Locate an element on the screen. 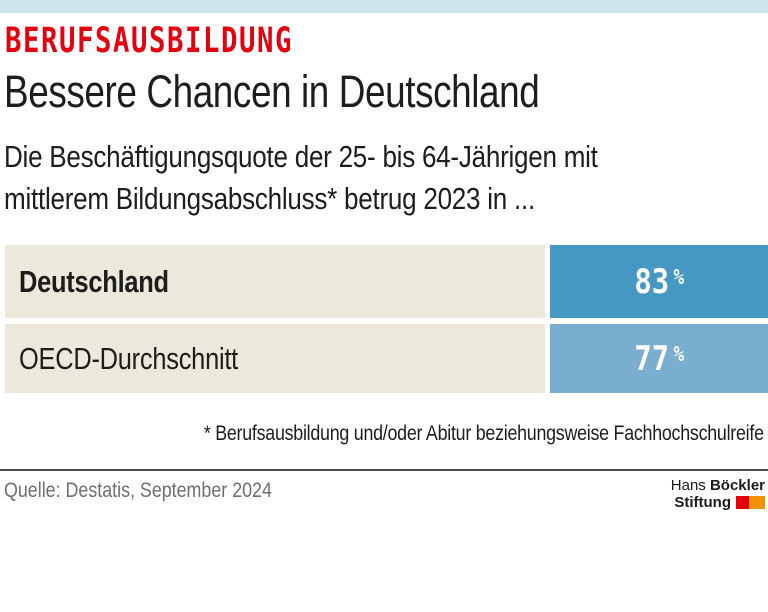 The width and height of the screenshot is (768, 612). bar-label-cell: OECD-Durchschnitt is located at coordinates (275, 358).